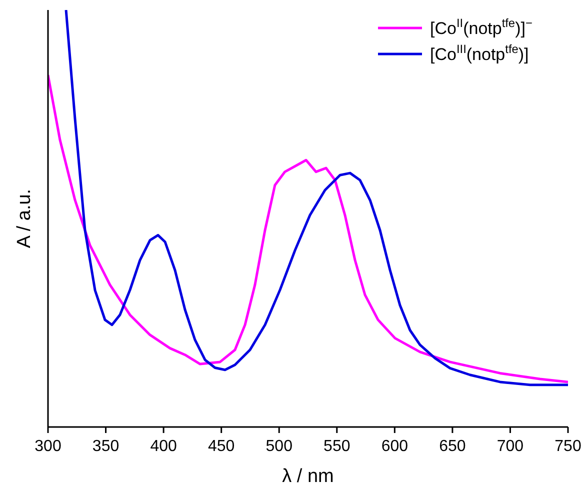 Image resolution: width=582 pixels, height=492 pixels. What do you see at coordinates (48, 446) in the screenshot?
I see `x-tick-label: 300` at bounding box center [48, 446].